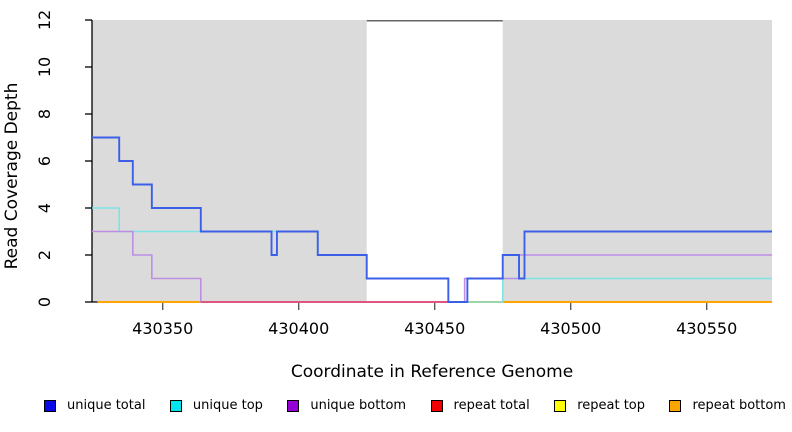 This screenshot has height=432, width=792. I want to click on legend-label: repeat top, so click(611, 405).